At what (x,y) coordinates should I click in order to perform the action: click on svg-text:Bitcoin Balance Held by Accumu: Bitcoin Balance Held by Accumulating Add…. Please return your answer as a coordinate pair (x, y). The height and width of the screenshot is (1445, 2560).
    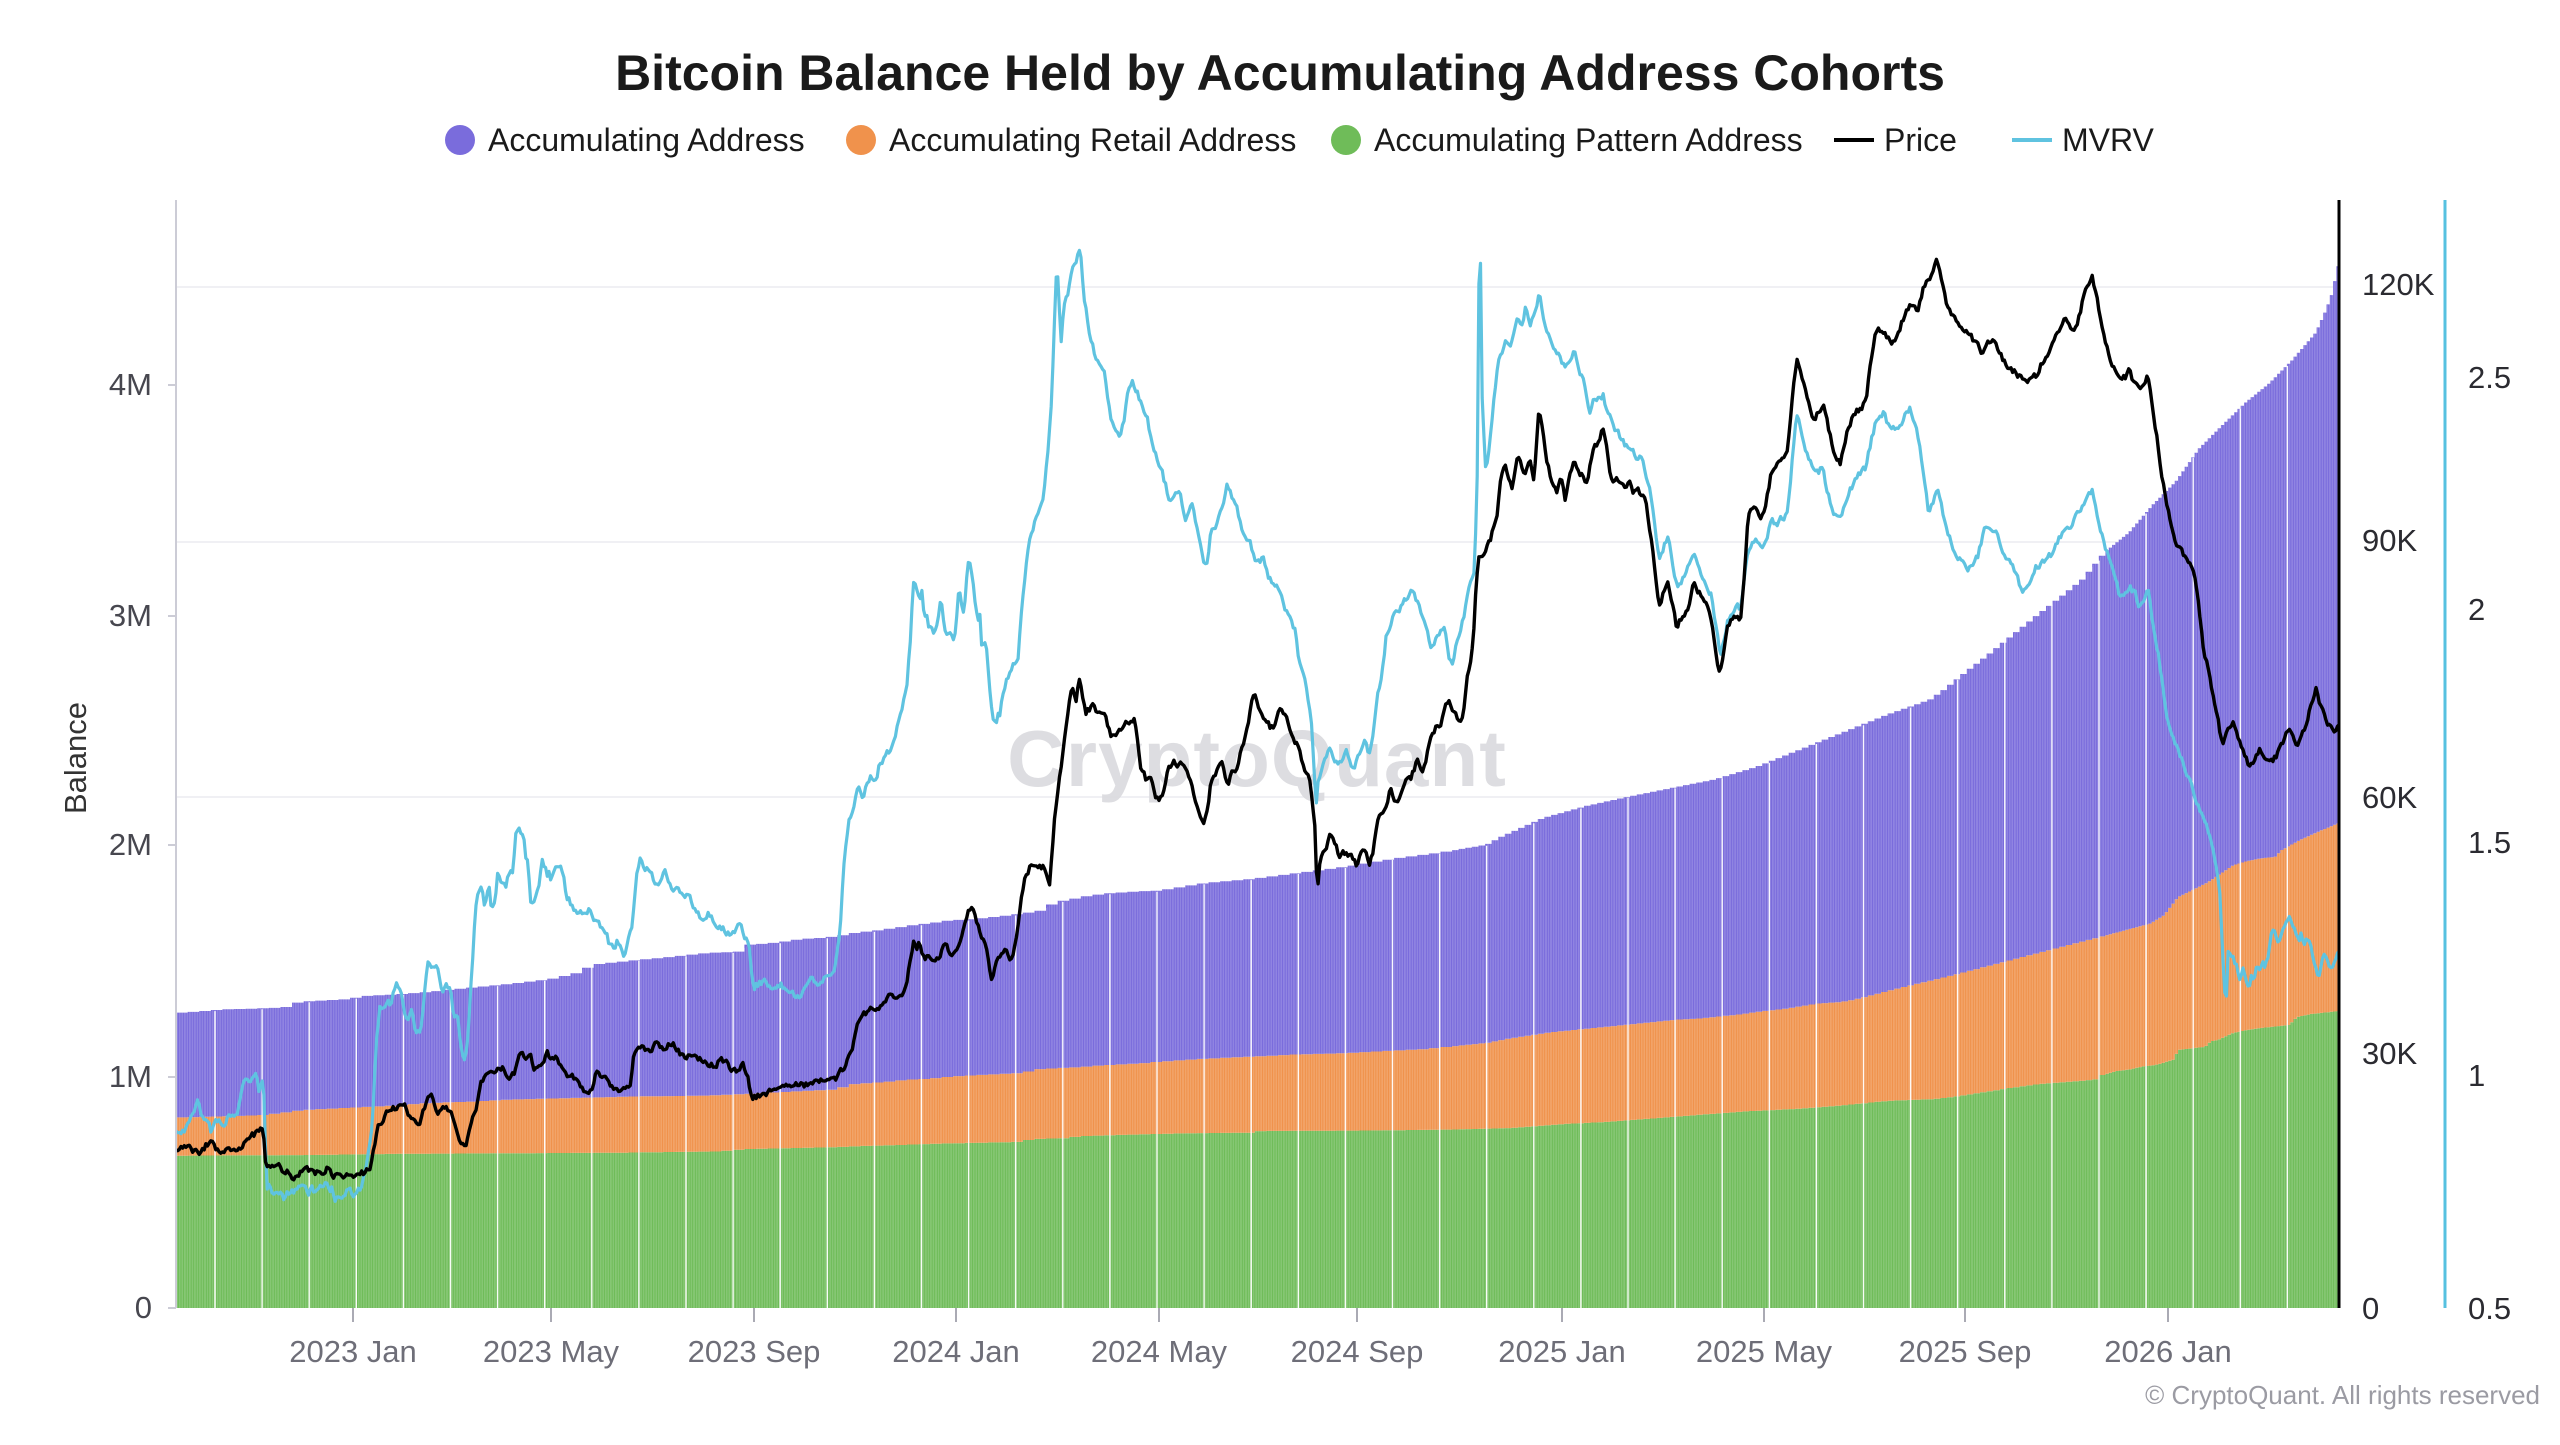
    Looking at the image, I should click on (1280, 73).